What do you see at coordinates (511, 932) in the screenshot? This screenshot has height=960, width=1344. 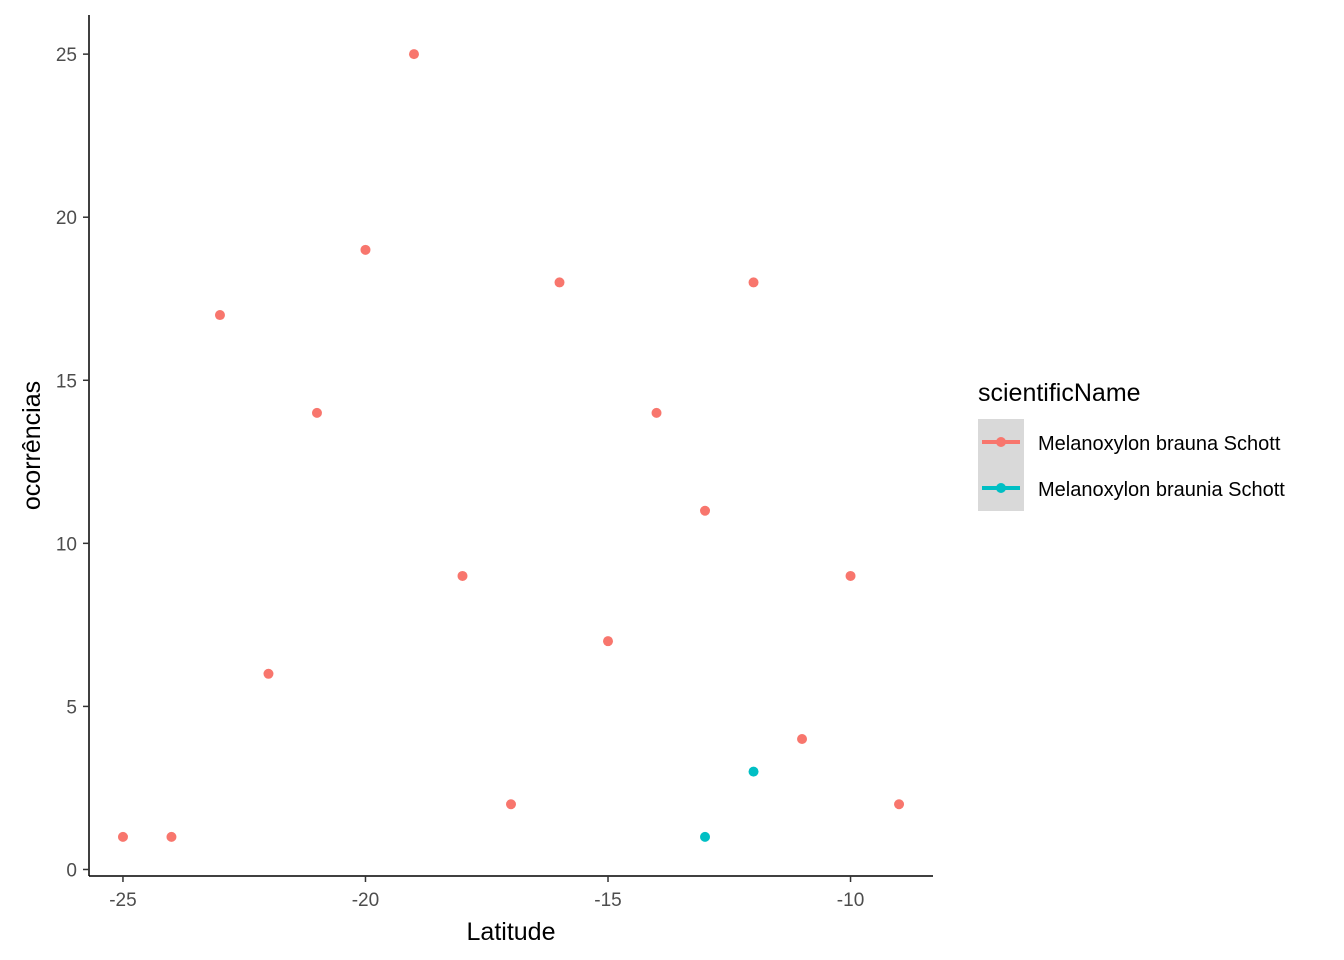 I see `x-axis-title: Latitude` at bounding box center [511, 932].